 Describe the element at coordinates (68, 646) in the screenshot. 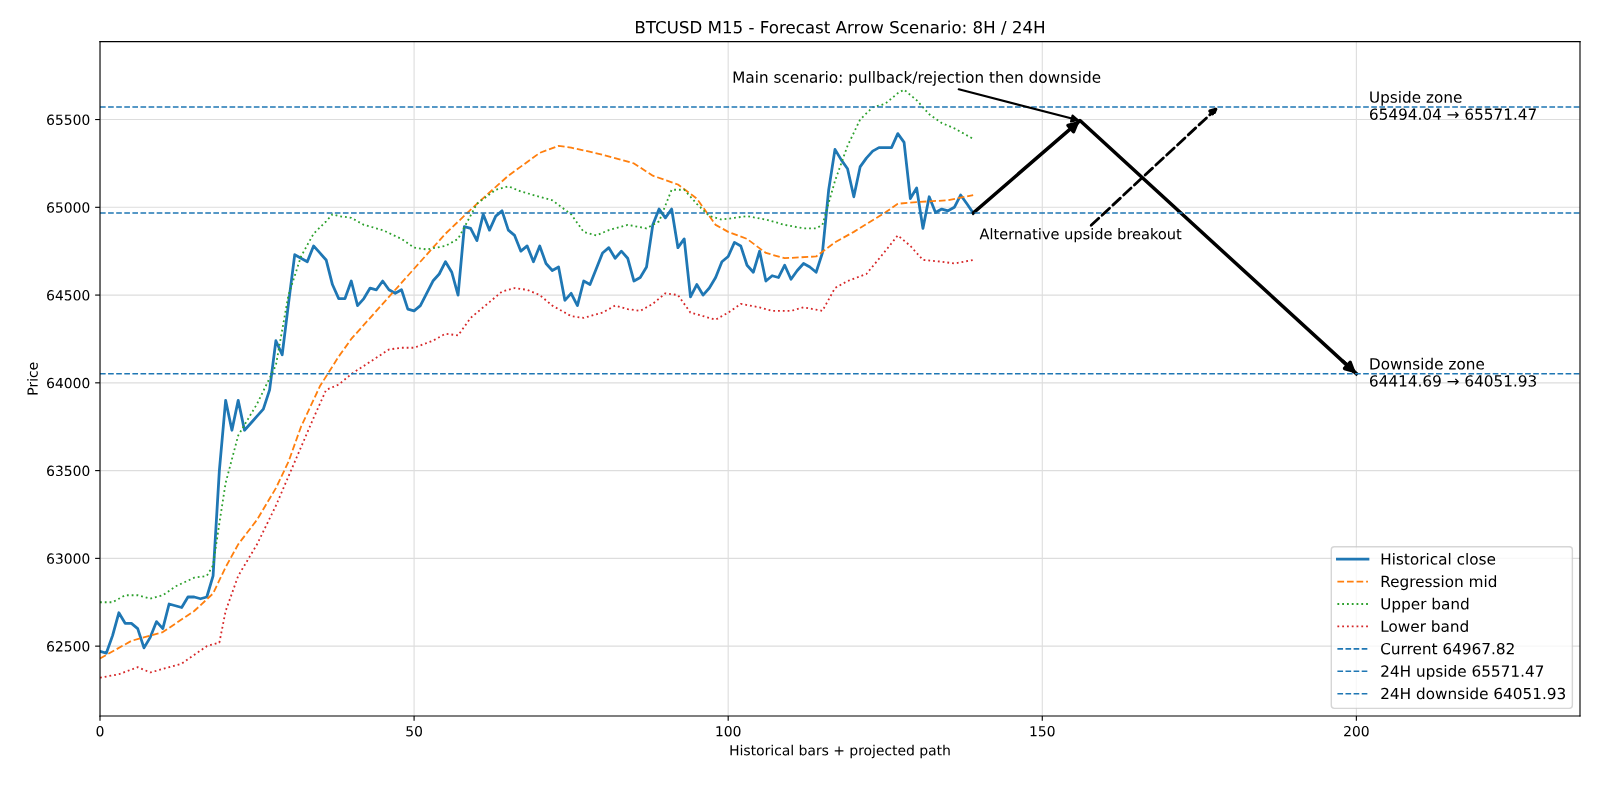

I see `y-tick-label: 62500` at that location.